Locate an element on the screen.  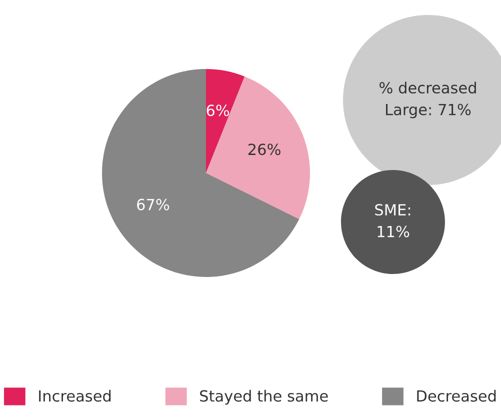
text: SME: 11% is located at coordinates (392, 221).